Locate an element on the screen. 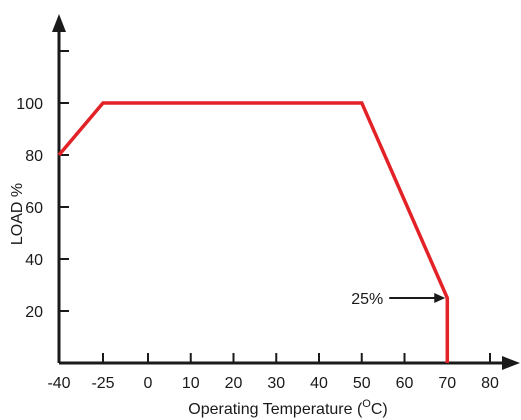 This screenshot has height=420, width=521. y-tick-label: 20 is located at coordinates (34, 312).